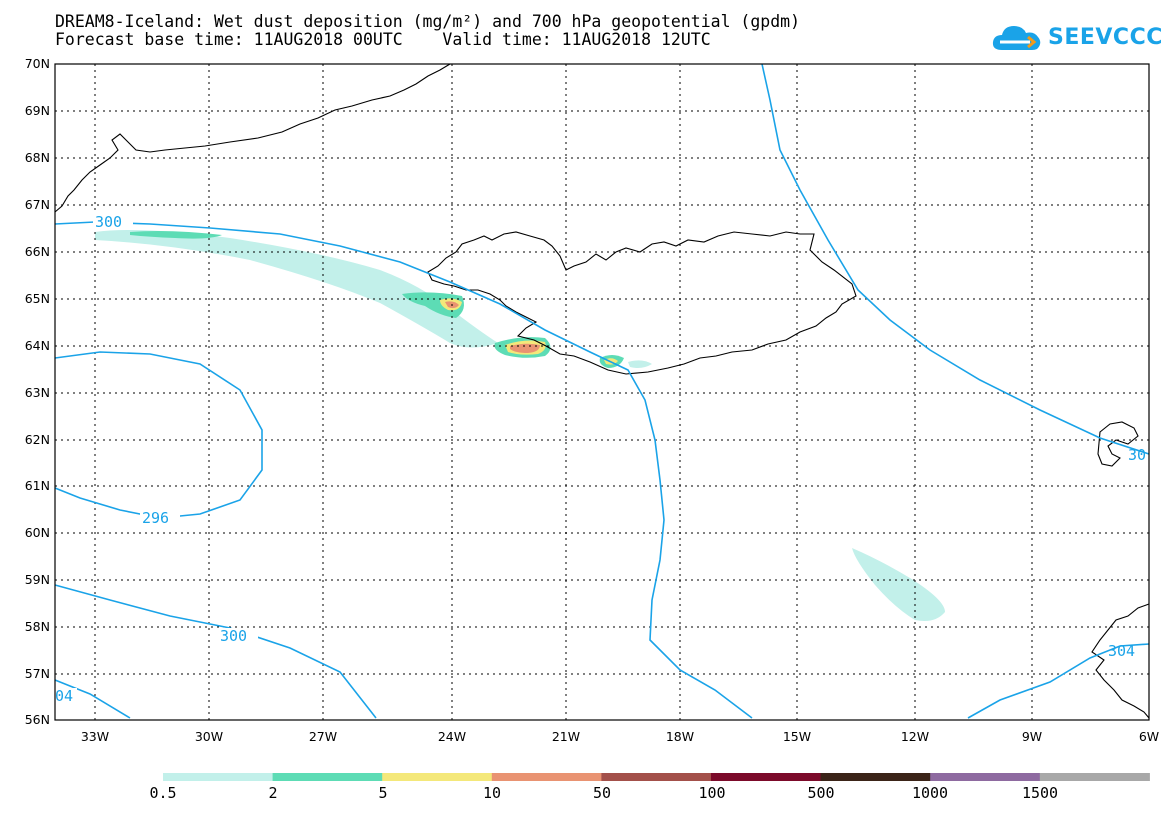 Image resolution: width=1175 pixels, height=815 pixels. I want to click on iceland-coast, so click(642, 303).